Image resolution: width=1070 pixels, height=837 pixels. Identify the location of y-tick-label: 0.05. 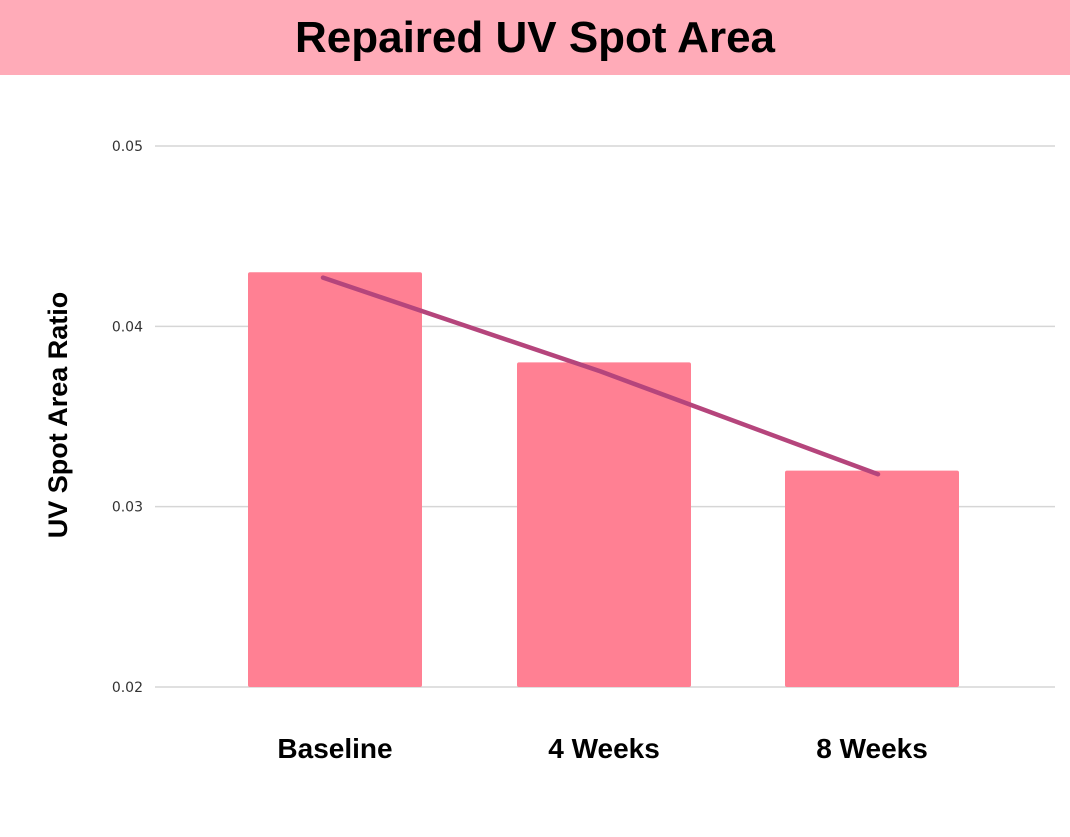
(127, 147).